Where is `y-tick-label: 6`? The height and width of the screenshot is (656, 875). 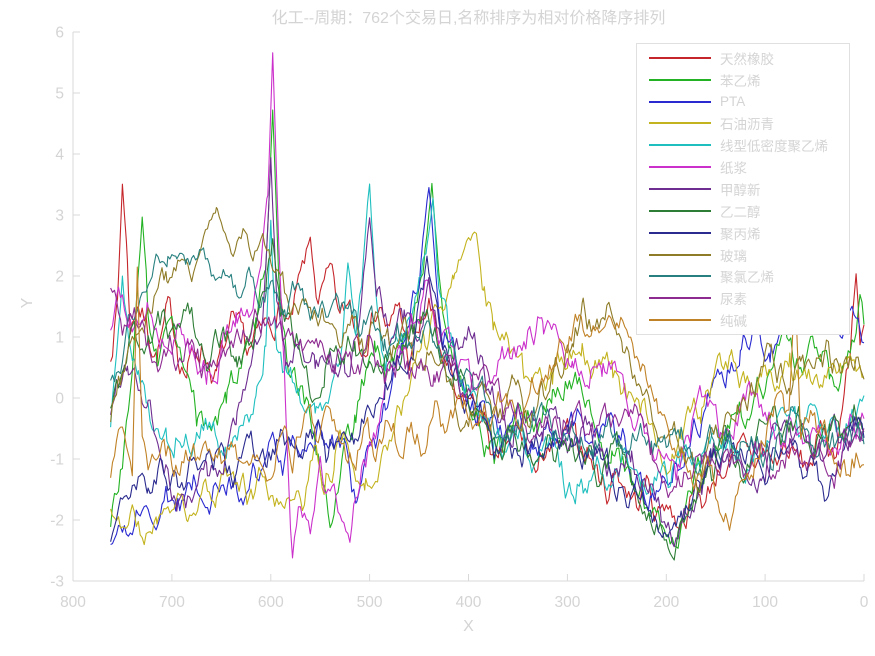
y-tick-label: 6 is located at coordinates (59, 33).